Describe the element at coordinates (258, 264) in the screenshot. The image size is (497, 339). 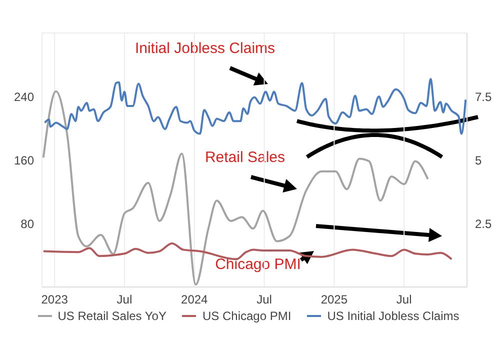
I see `annotation: Chicago PMI` at that location.